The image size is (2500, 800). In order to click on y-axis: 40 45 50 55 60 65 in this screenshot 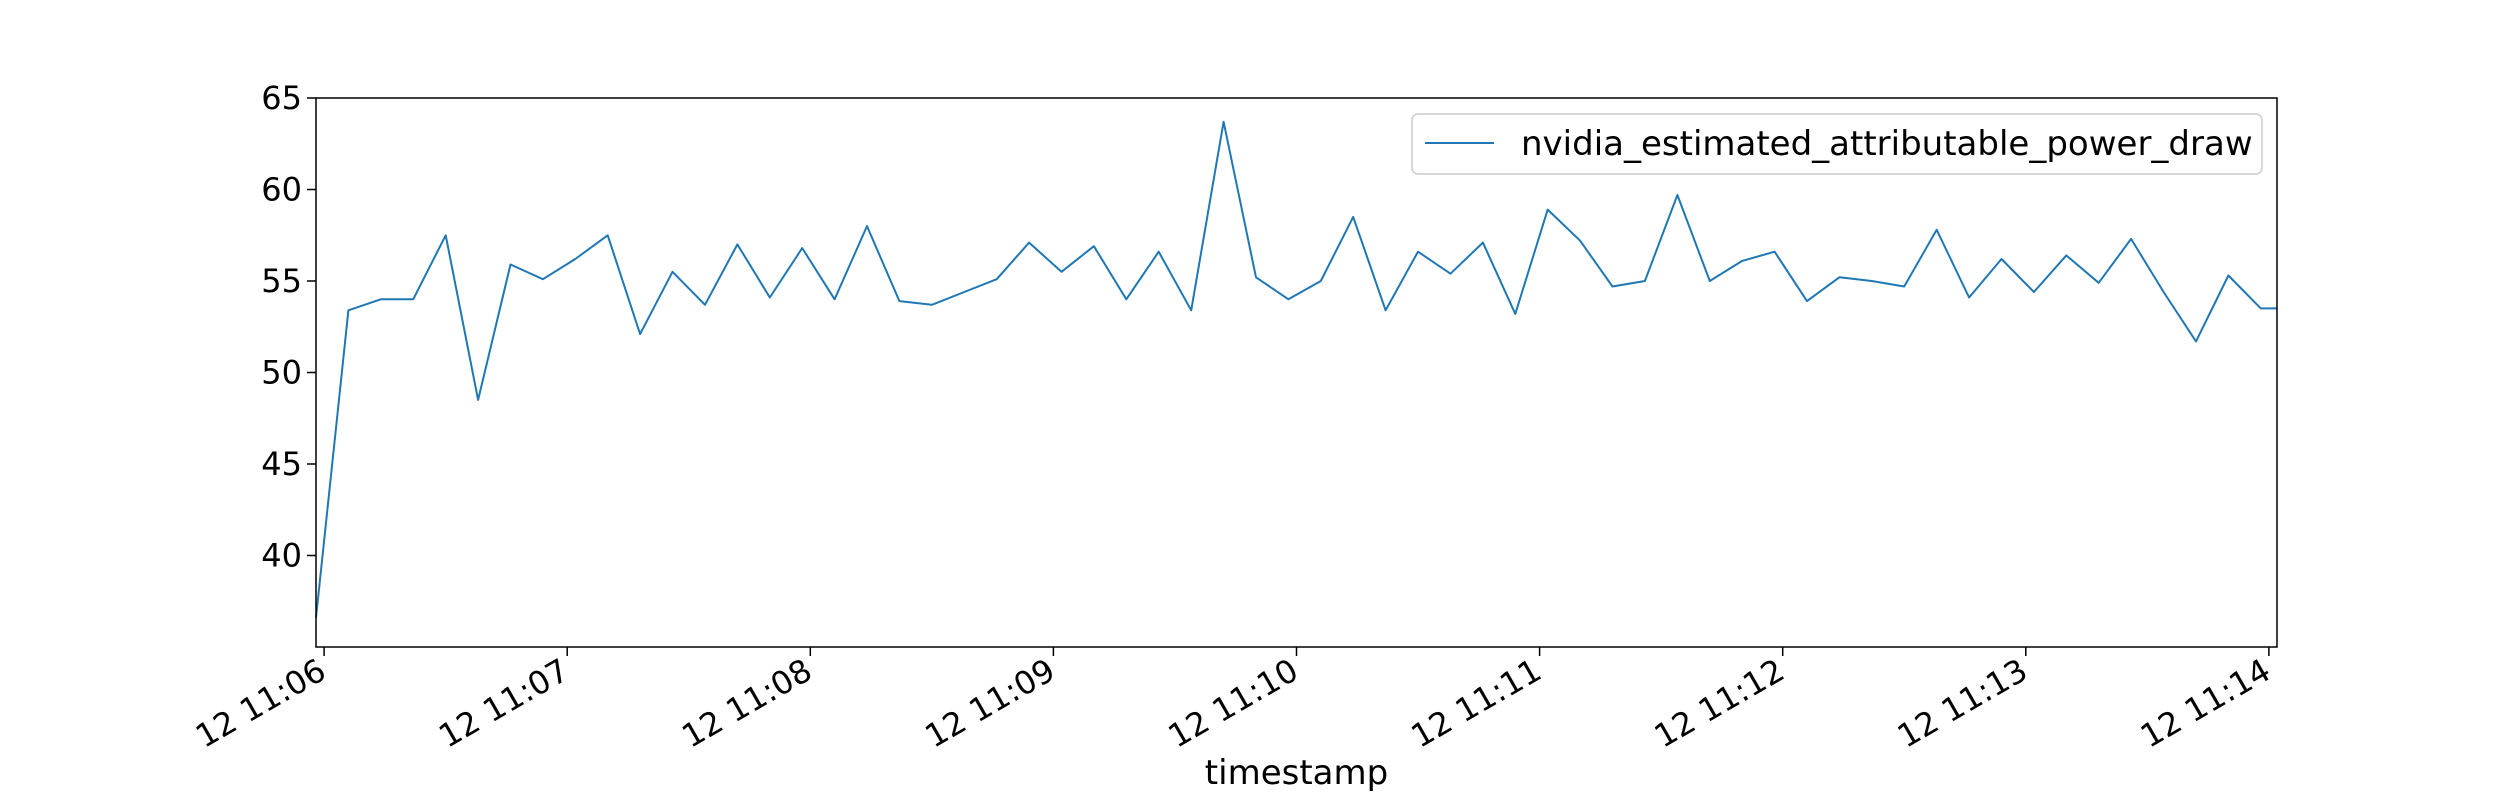, I will do `click(288, 327)`.